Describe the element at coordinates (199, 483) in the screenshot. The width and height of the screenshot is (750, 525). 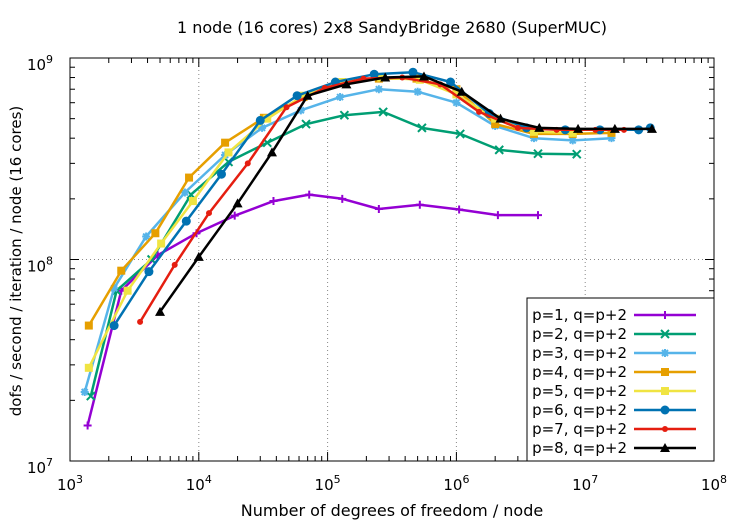
I see `x-tick-label: 10⁴` at that location.